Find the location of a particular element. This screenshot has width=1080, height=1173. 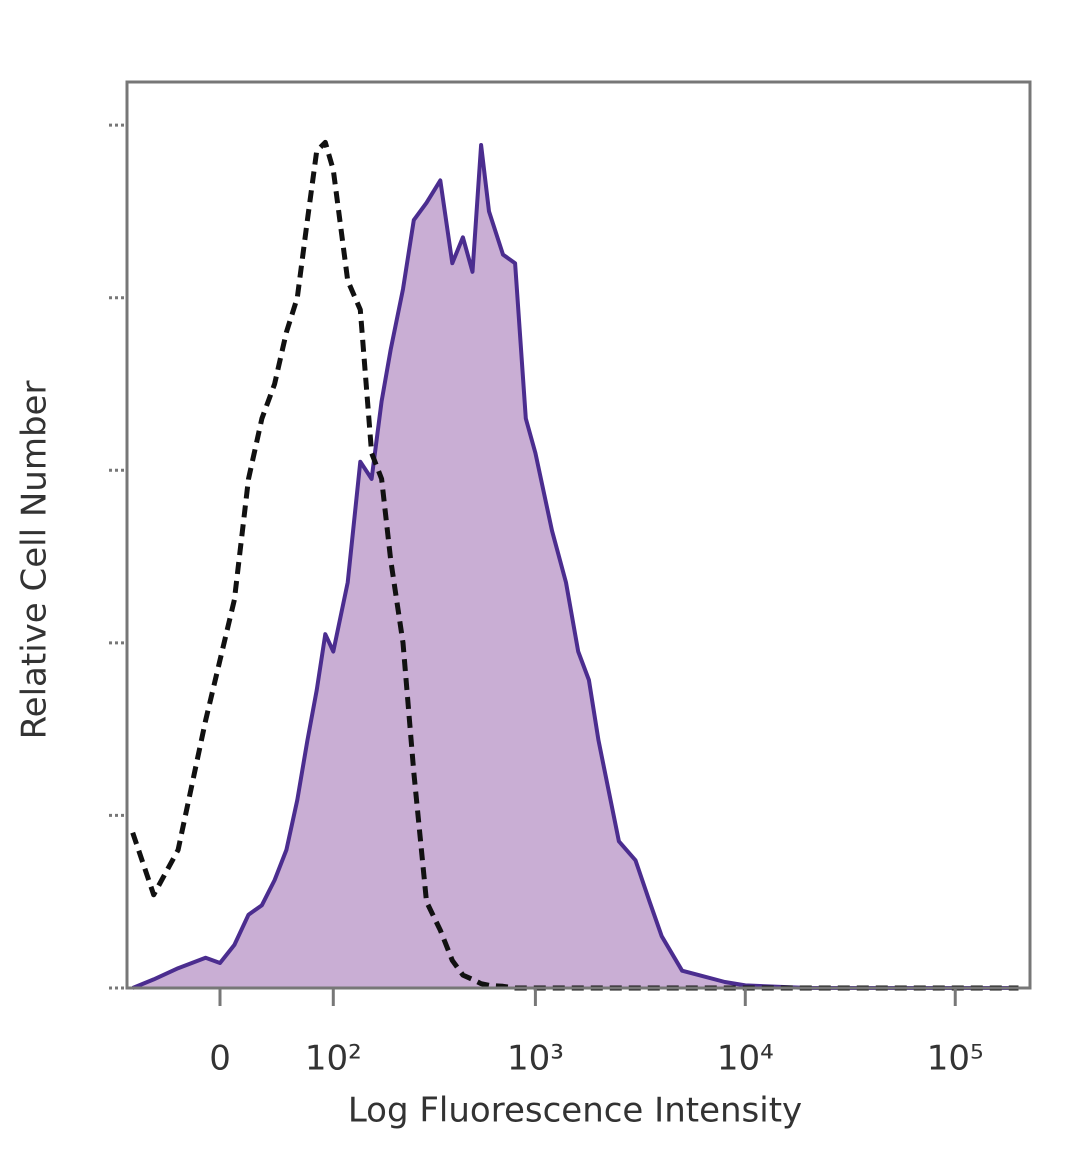

y-axis-label: Relative Cell Number is located at coordinates (35, 560).